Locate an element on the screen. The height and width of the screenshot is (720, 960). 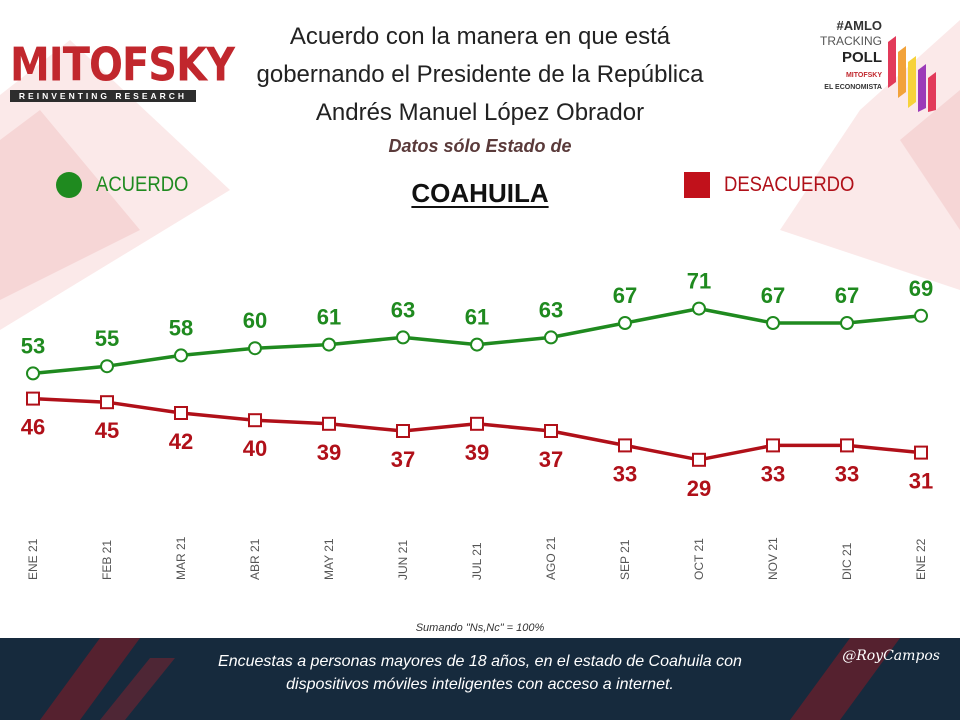
data-label-desacuerdo-11: 33 is located at coordinates (847, 473).